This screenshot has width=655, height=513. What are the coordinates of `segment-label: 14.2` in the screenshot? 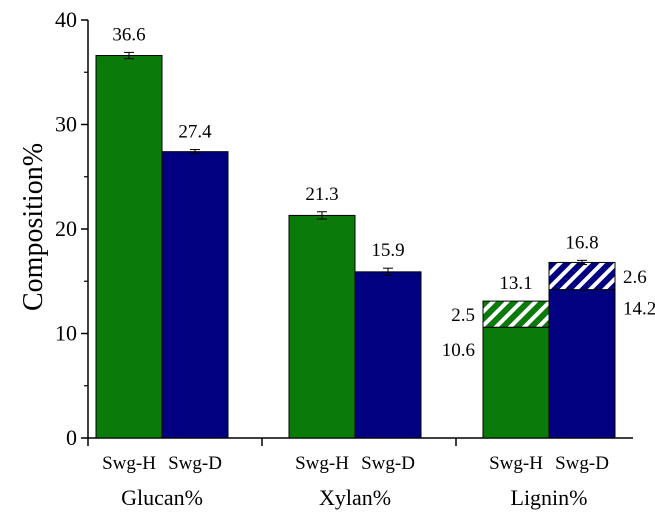 It's located at (639, 309).